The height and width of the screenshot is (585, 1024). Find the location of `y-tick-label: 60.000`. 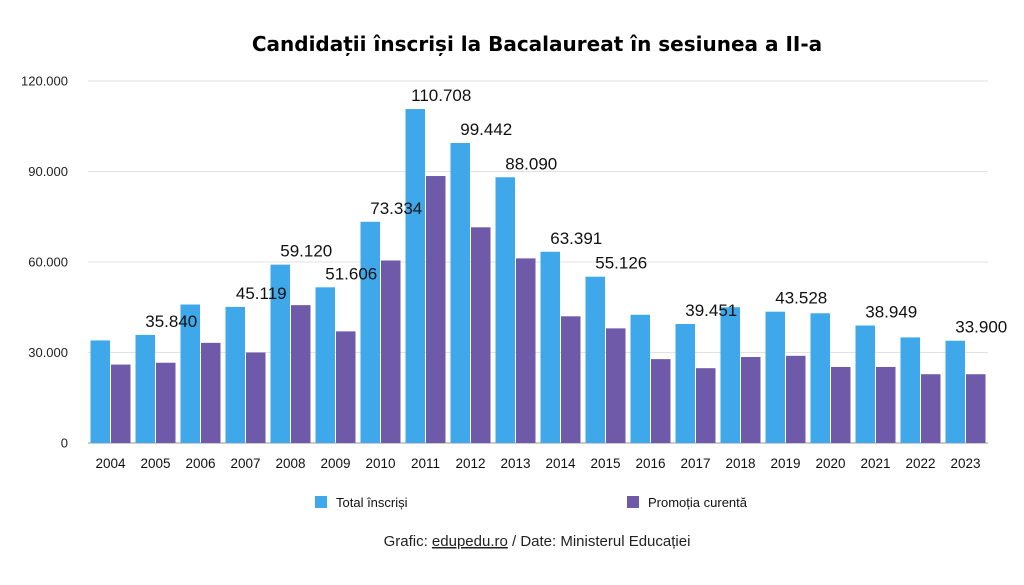

y-tick-label: 60.000 is located at coordinates (48, 262).